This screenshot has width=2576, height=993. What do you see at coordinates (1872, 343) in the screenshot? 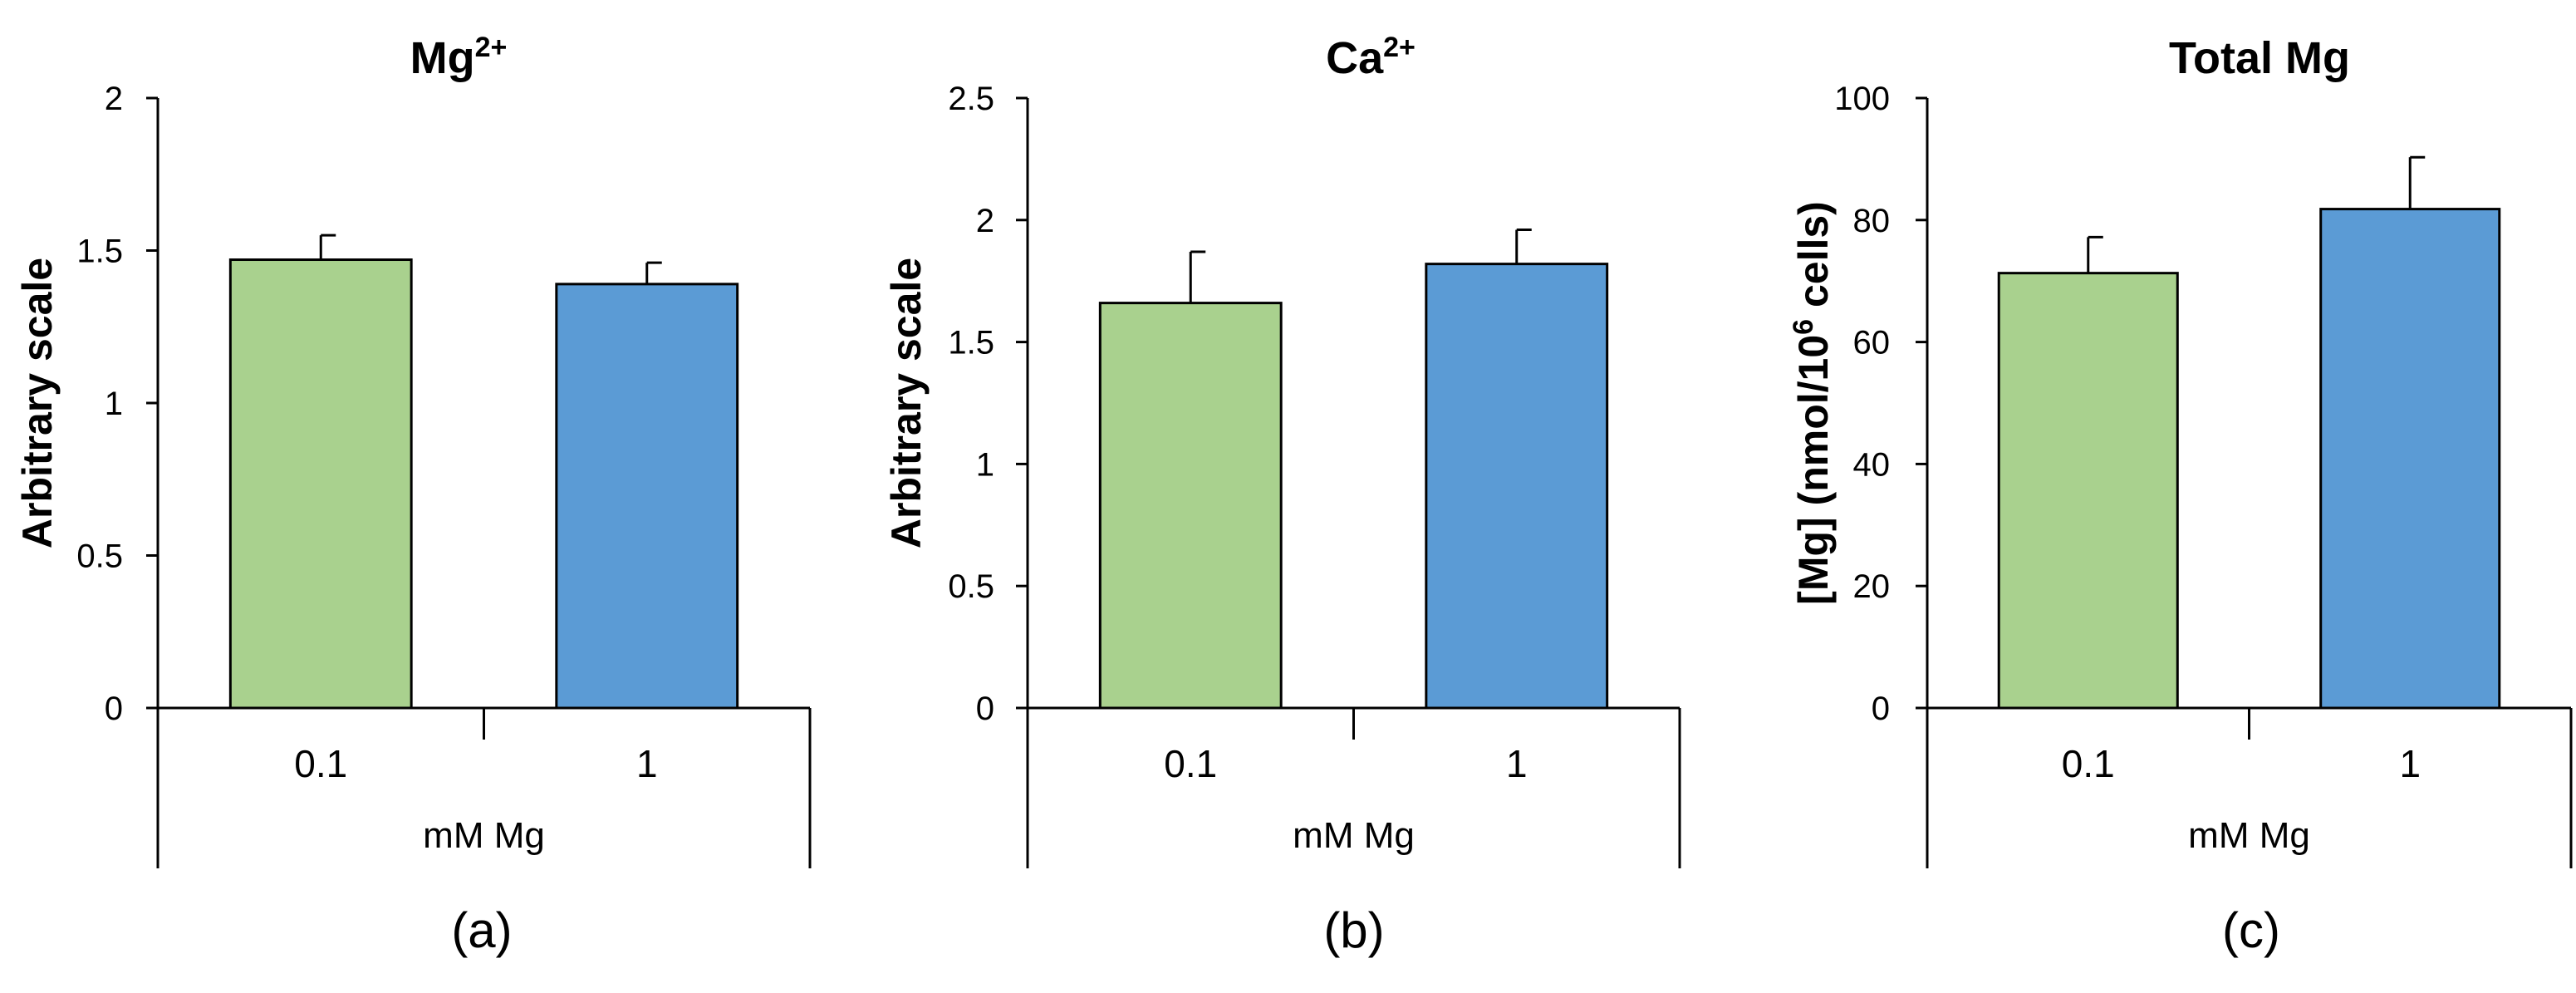
I see `y-tick-label: 60` at bounding box center [1872, 343].